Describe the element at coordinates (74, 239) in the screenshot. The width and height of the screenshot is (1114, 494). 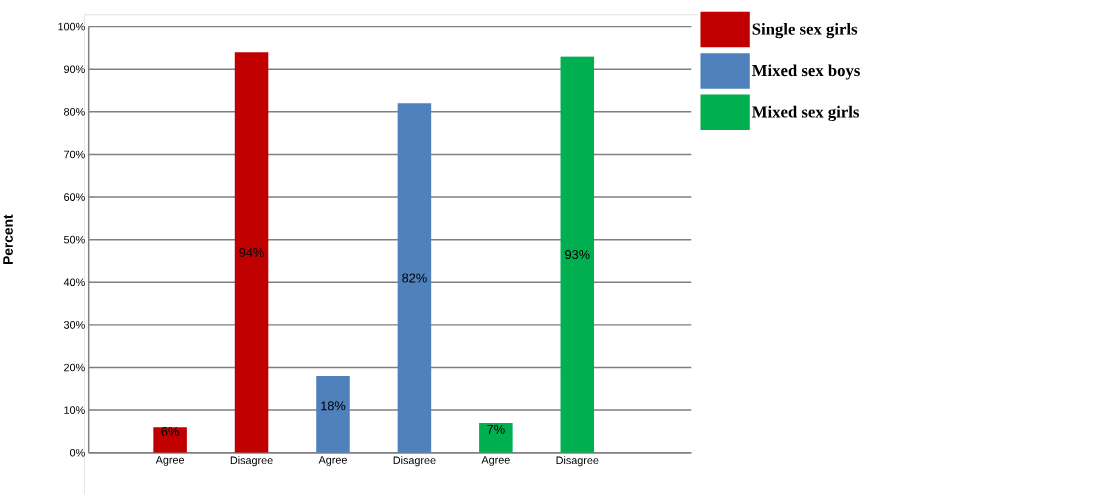
I see `y-tick-label: 50%` at that location.